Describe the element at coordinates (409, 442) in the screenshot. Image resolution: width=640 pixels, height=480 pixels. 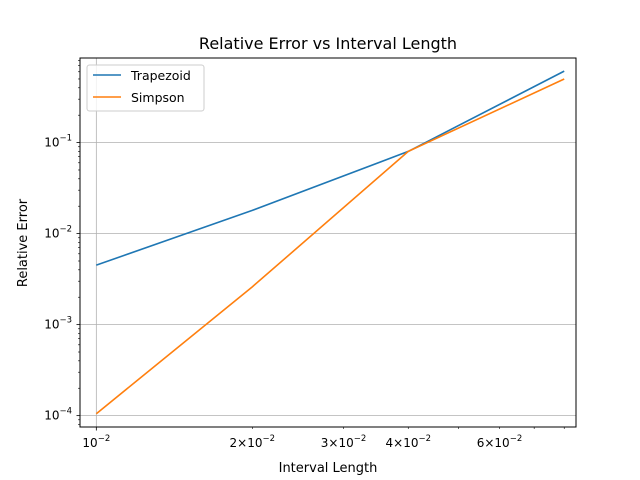
I see `x-tick-label: 4×10⁻²` at that location.